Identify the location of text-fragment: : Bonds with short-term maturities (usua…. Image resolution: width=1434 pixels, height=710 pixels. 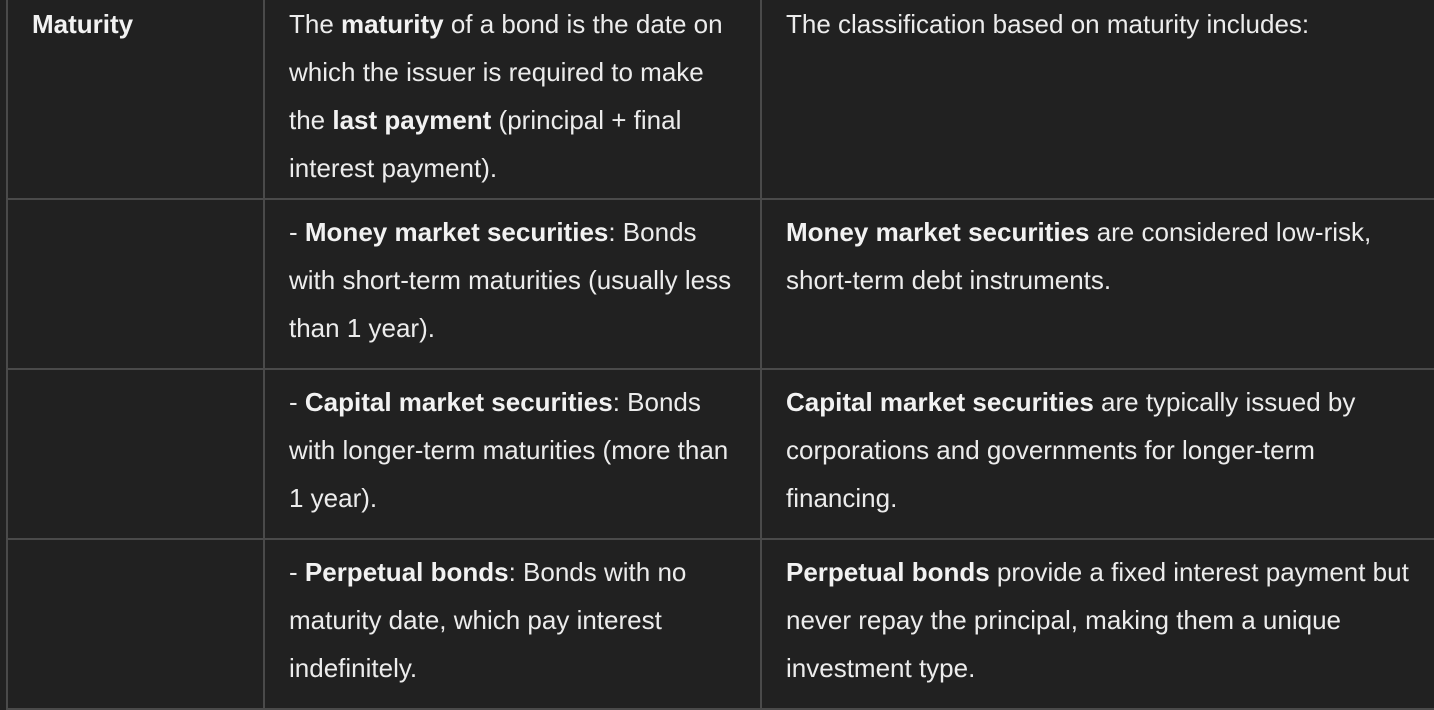
(510, 280).